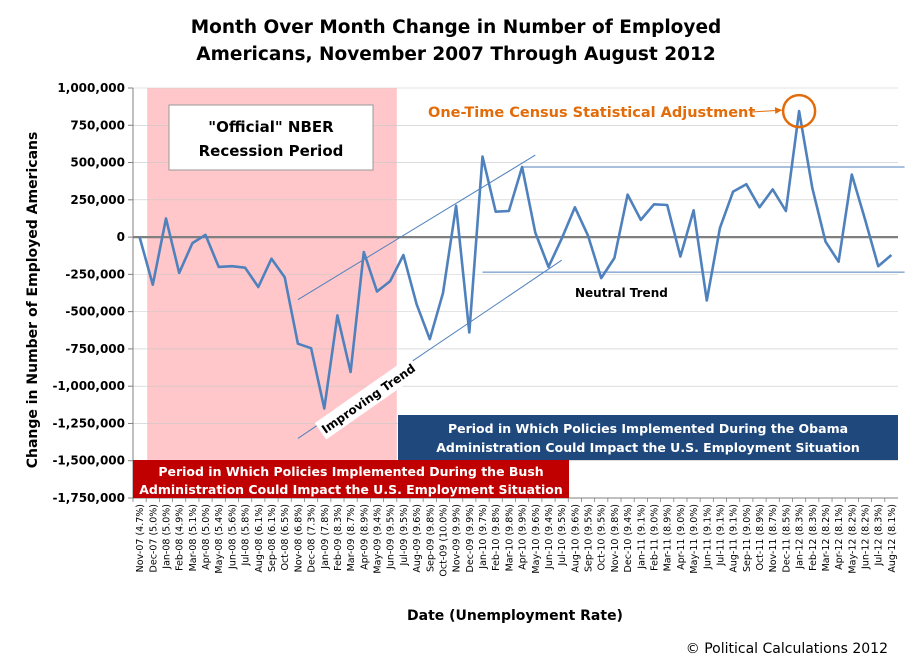 The width and height of the screenshot is (915, 663). What do you see at coordinates (826, 537) in the screenshot?
I see `x-tick-label: Mar-12 (8.2%)` at bounding box center [826, 537].